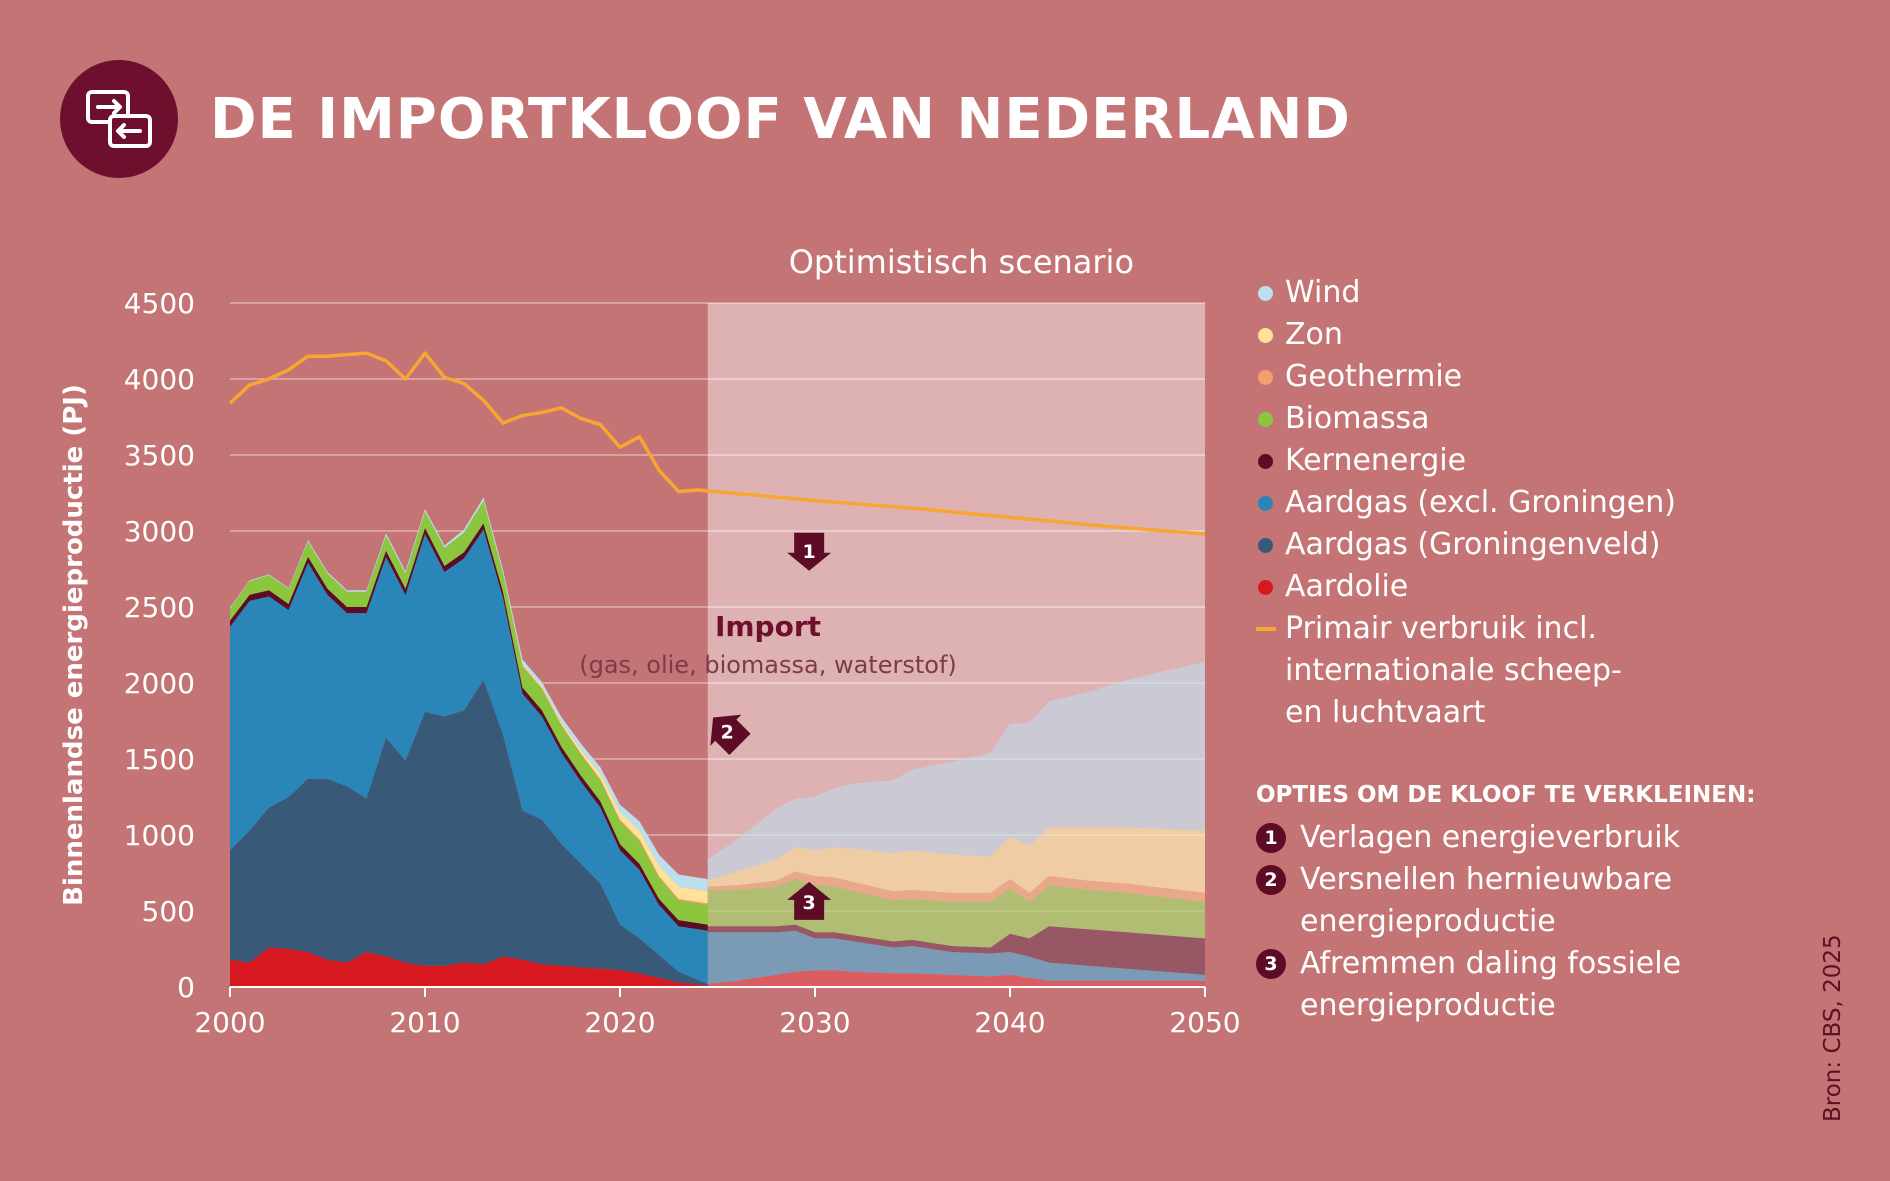 This screenshot has width=1890, height=1181. I want to click on y-tick-label: 4500, so click(159, 303).